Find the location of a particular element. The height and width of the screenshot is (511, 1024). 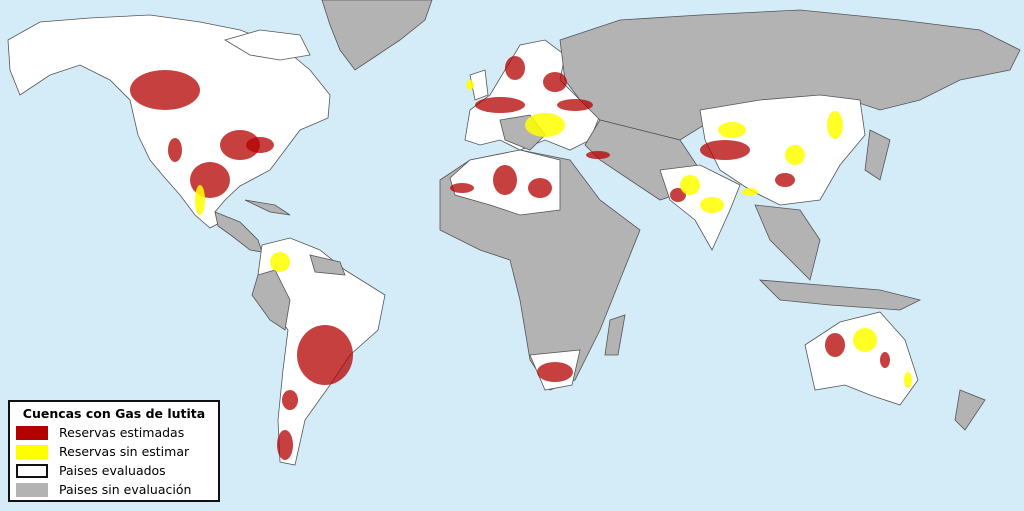

legend-item-evaluated: Paises evaluados is located at coordinates (114, 470).